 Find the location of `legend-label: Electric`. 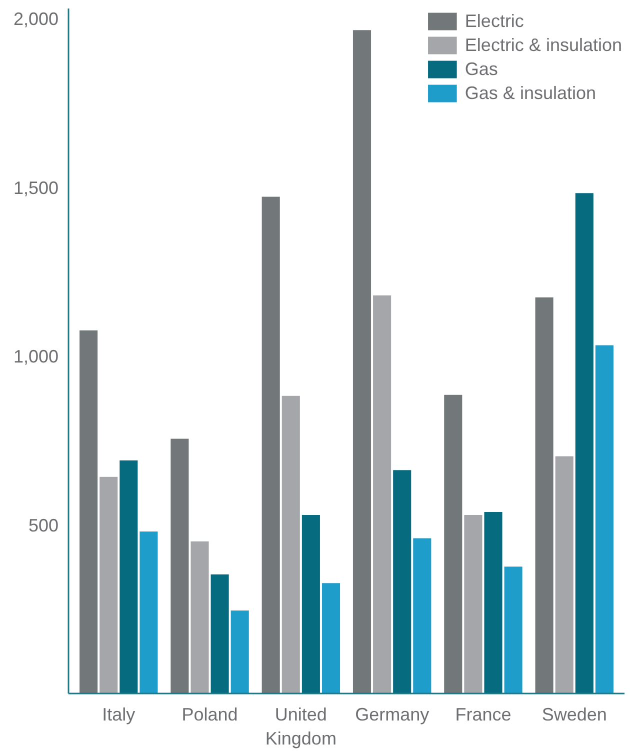

legend-label: Electric is located at coordinates (494, 21).